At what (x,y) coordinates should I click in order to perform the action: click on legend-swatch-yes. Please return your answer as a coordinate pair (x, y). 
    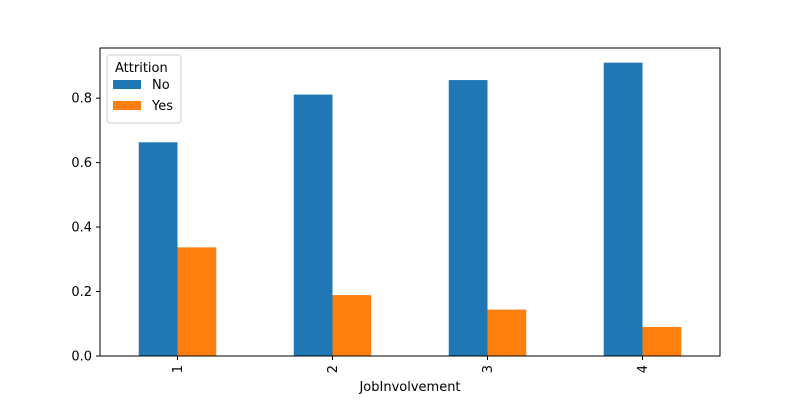
    Looking at the image, I should click on (127, 105).